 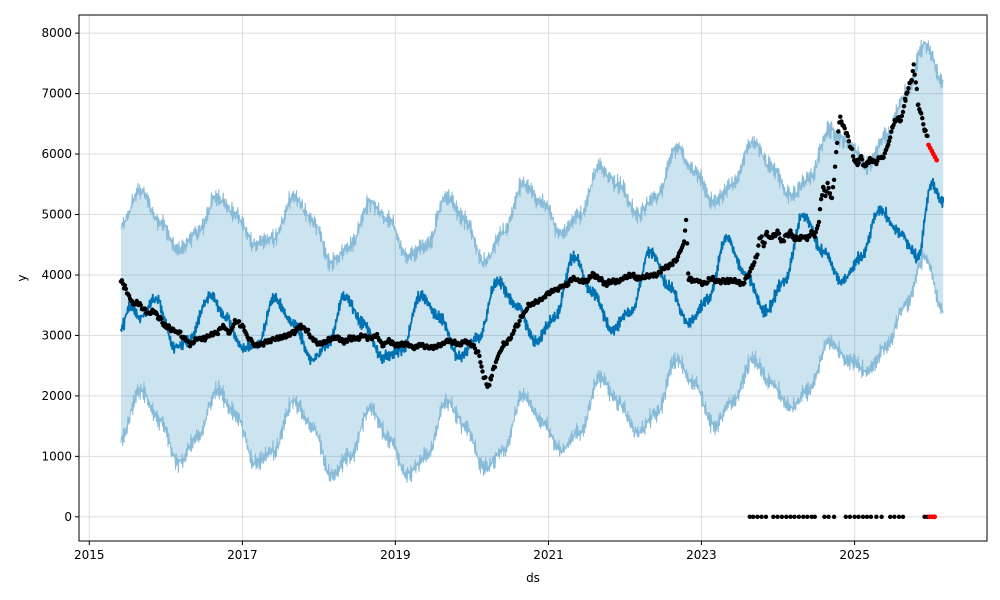 What do you see at coordinates (56, 215) in the screenshot?
I see `y-tick-label: 5000` at bounding box center [56, 215].